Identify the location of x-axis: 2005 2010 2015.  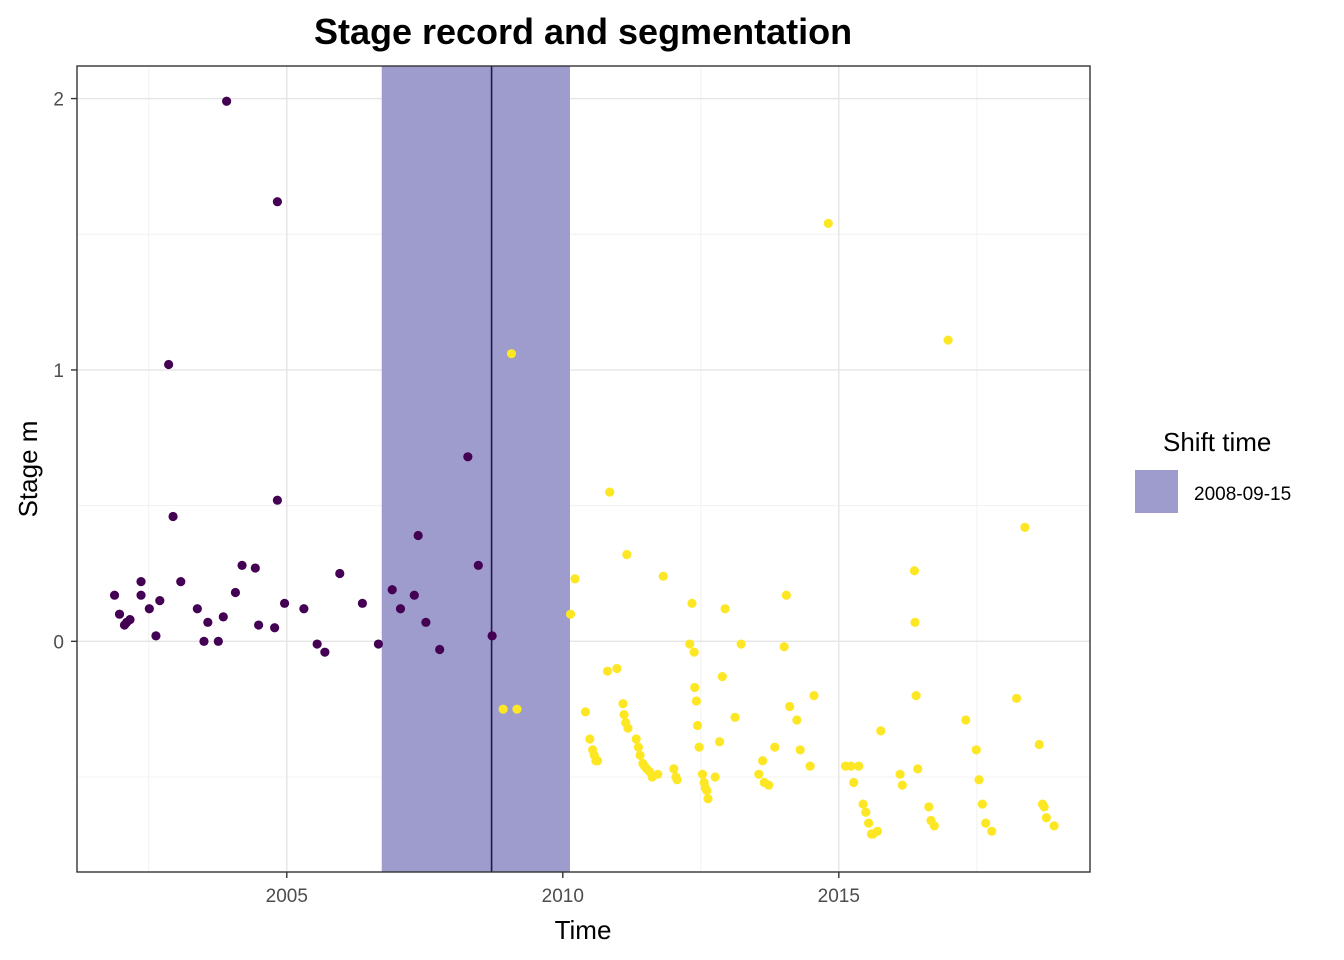
(563, 889).